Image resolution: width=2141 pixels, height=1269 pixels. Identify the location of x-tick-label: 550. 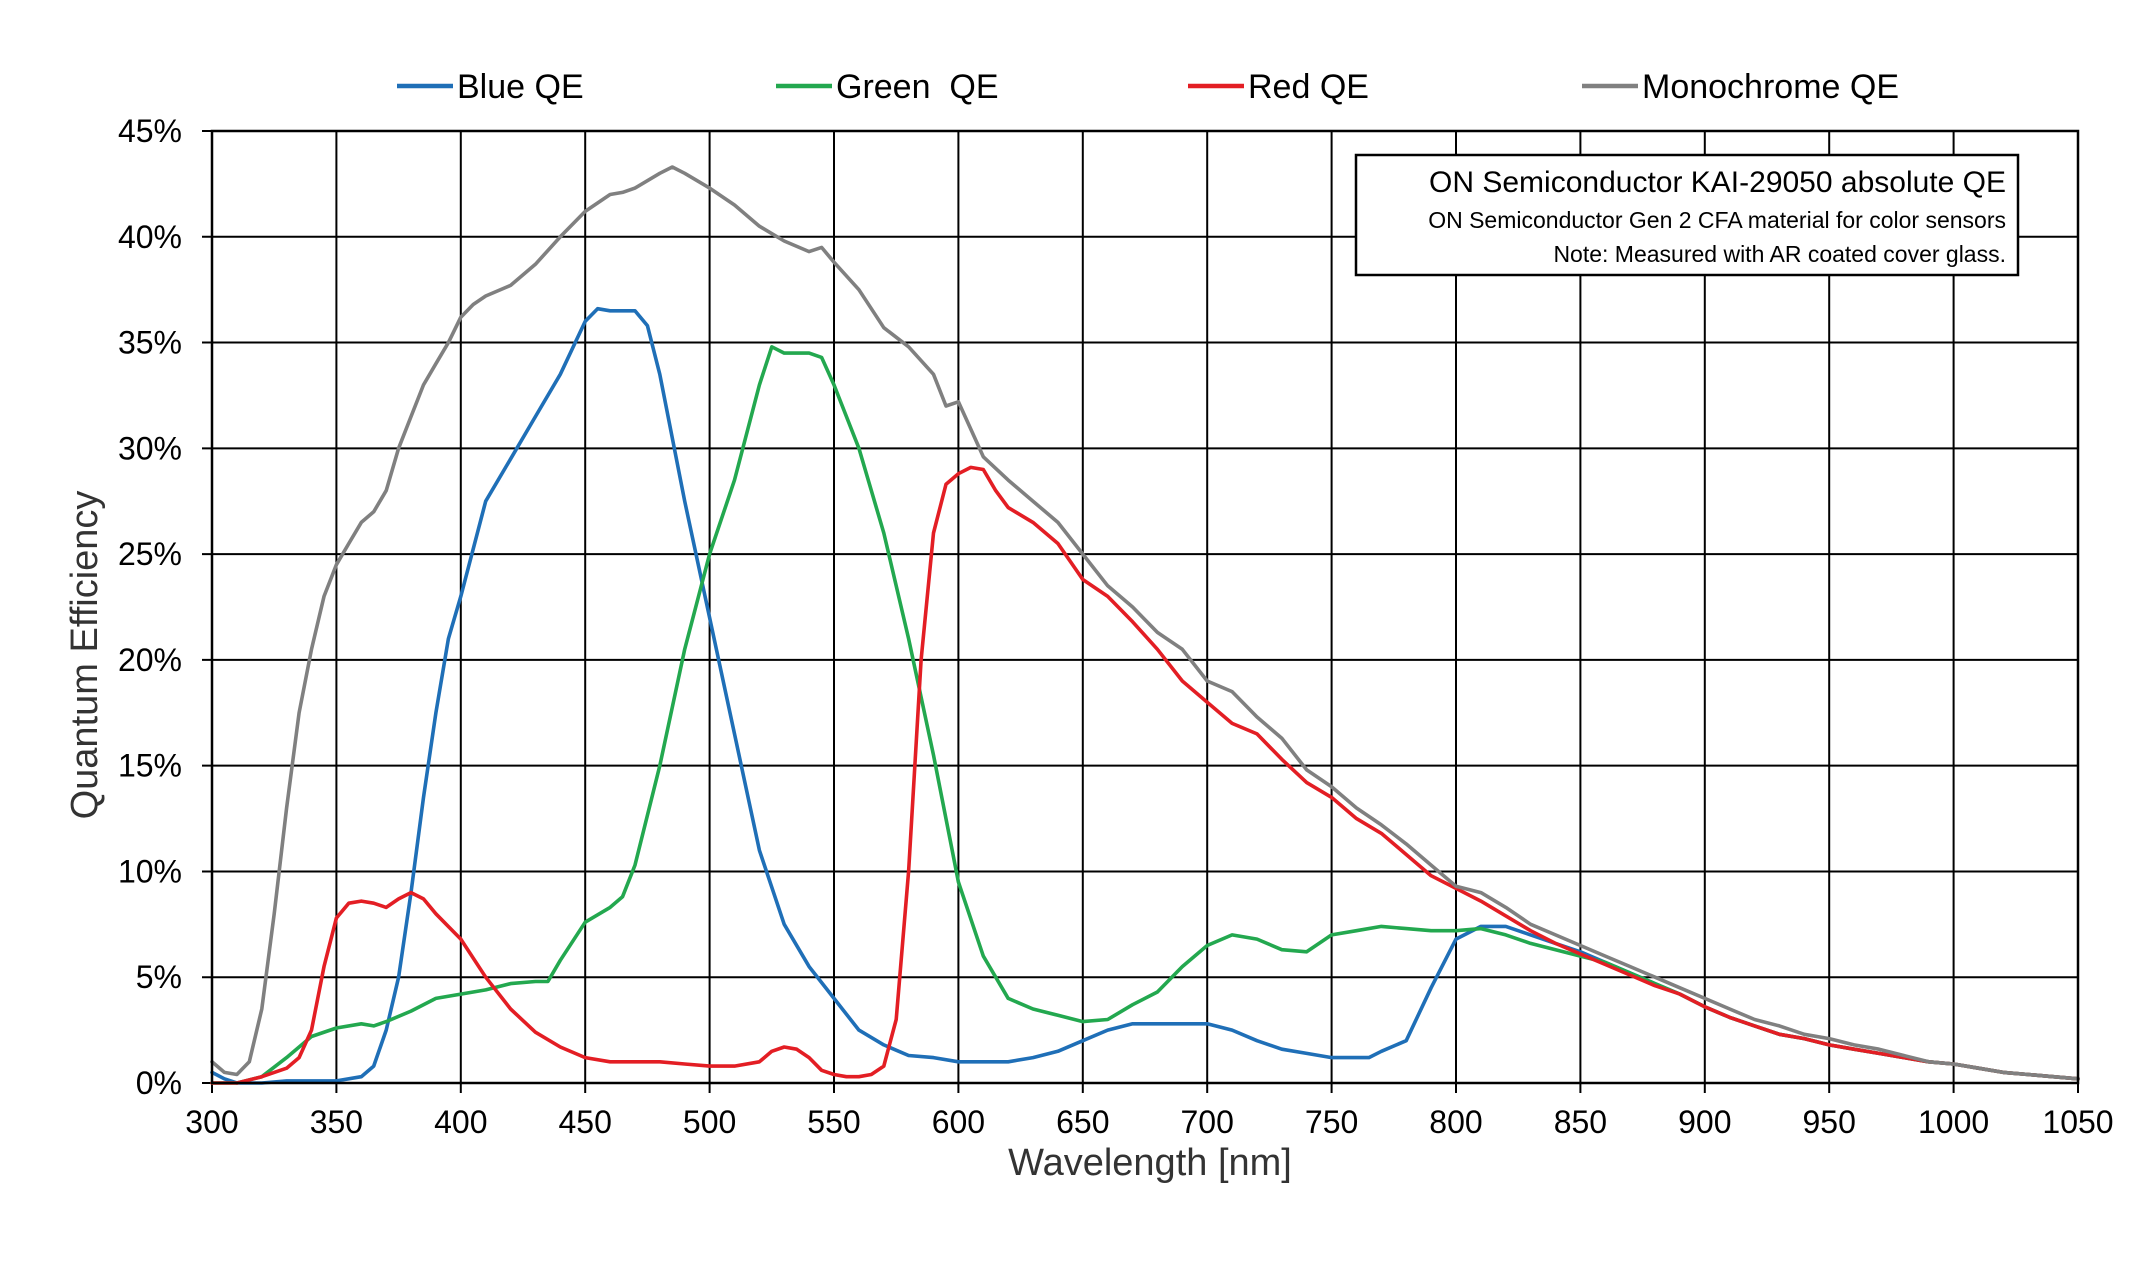
(833, 1122).